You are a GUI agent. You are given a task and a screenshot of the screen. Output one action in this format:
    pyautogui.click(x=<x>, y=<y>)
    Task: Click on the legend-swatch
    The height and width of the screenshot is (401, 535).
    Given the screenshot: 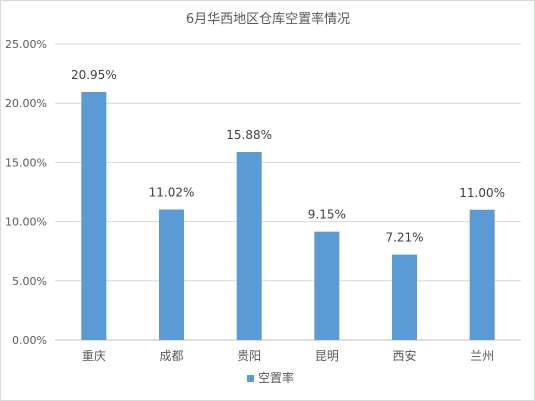 What is the action you would take?
    pyautogui.click(x=250, y=378)
    